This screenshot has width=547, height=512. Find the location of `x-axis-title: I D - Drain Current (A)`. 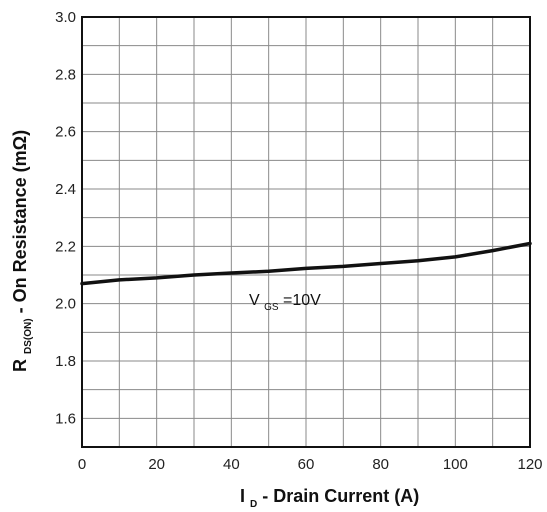

x-axis-title: I D - Drain Current (A) is located at coordinates (329, 498).